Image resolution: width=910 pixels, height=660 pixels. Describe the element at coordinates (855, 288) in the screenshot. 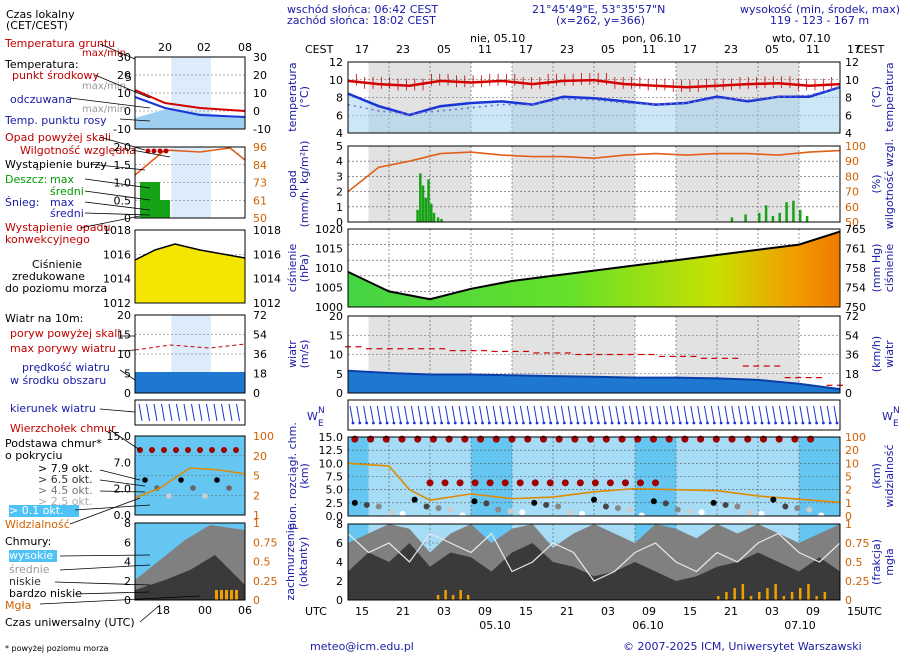

I see `press-tick-right-1: 754` at that location.